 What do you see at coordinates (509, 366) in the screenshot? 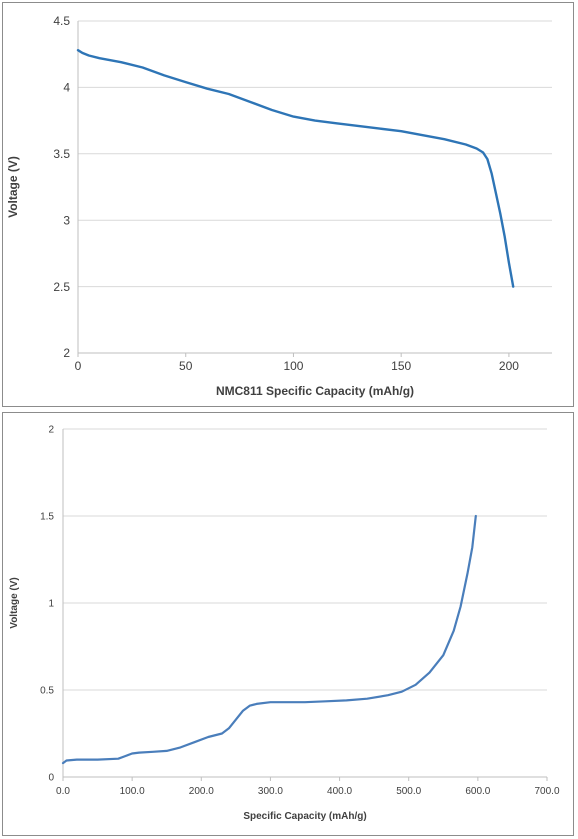
I see `x-tick-label: 200` at bounding box center [509, 366].